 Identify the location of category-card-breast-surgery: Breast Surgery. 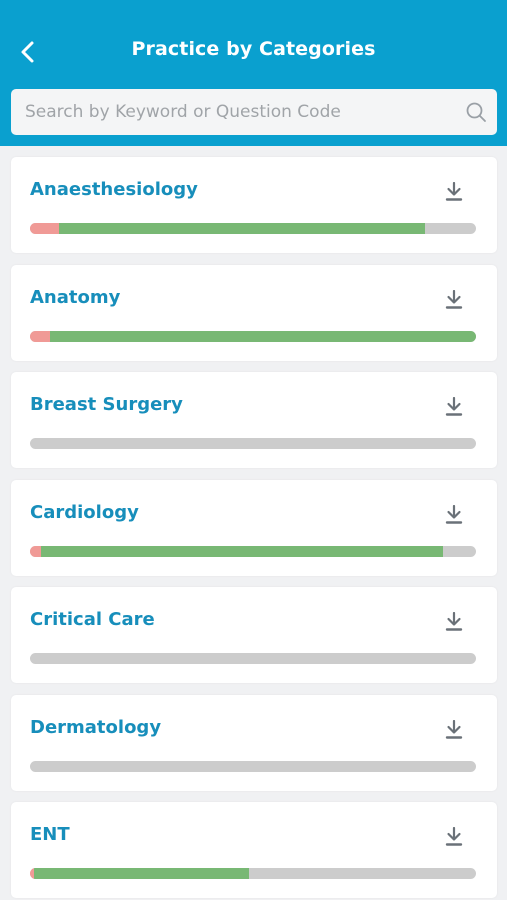
(254, 420).